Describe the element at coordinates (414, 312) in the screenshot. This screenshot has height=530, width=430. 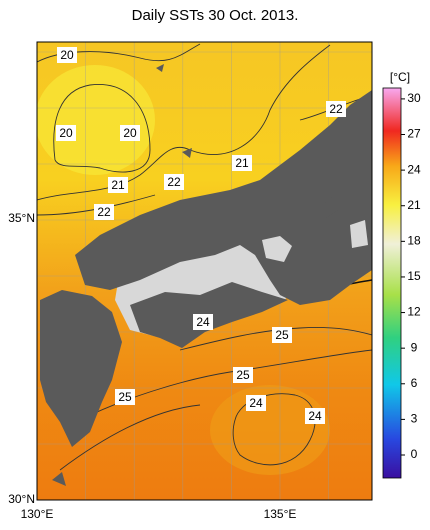
I see `colorbar-tick-label: 12` at that location.